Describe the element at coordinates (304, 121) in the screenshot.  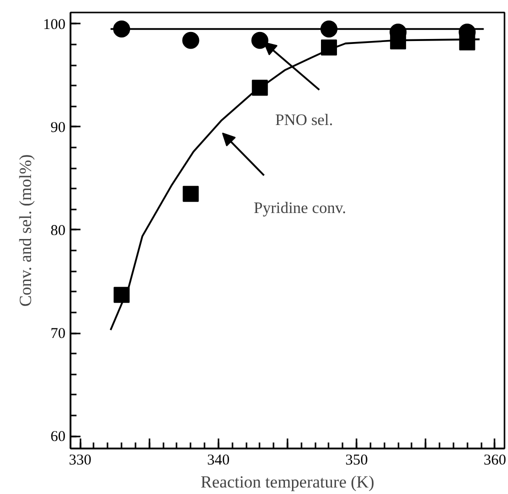
I see `annotation: PNO sel.` at that location.